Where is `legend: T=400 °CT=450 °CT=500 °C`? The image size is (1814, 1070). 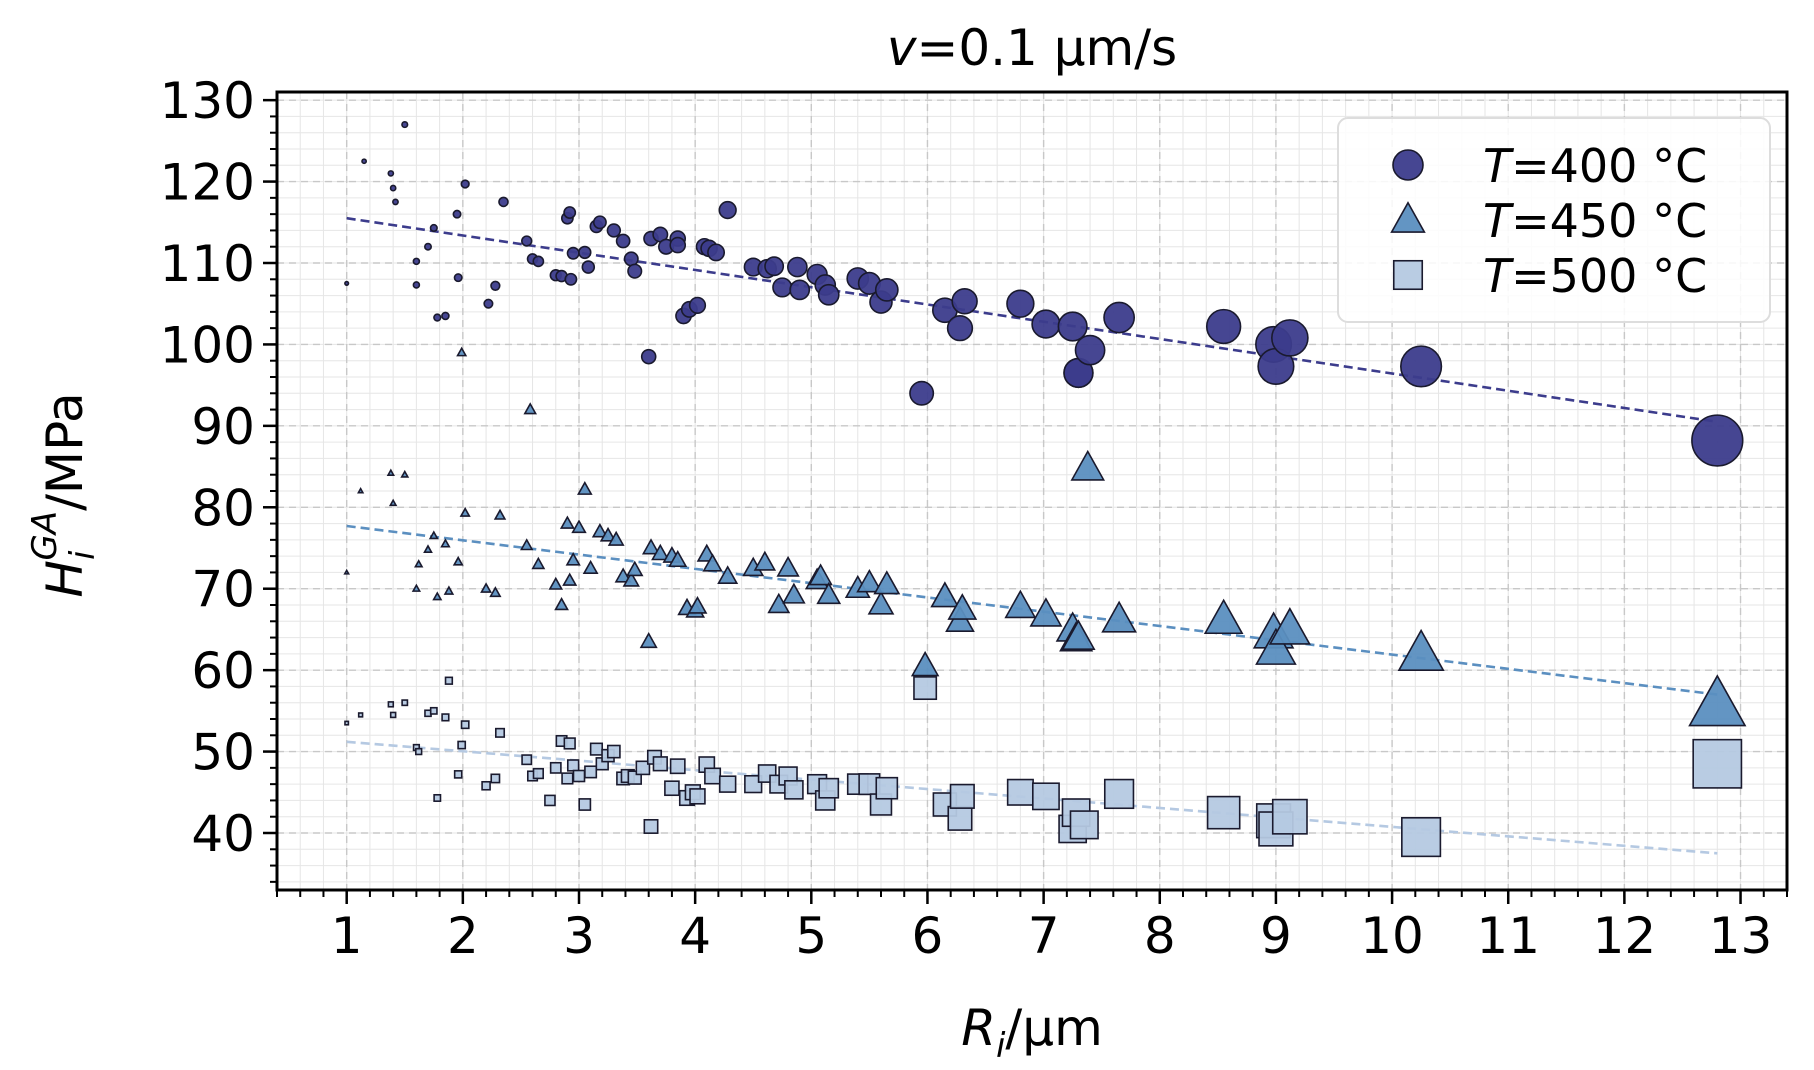
legend: T=400 °CT=450 °CT=500 °C is located at coordinates (1554, 220).